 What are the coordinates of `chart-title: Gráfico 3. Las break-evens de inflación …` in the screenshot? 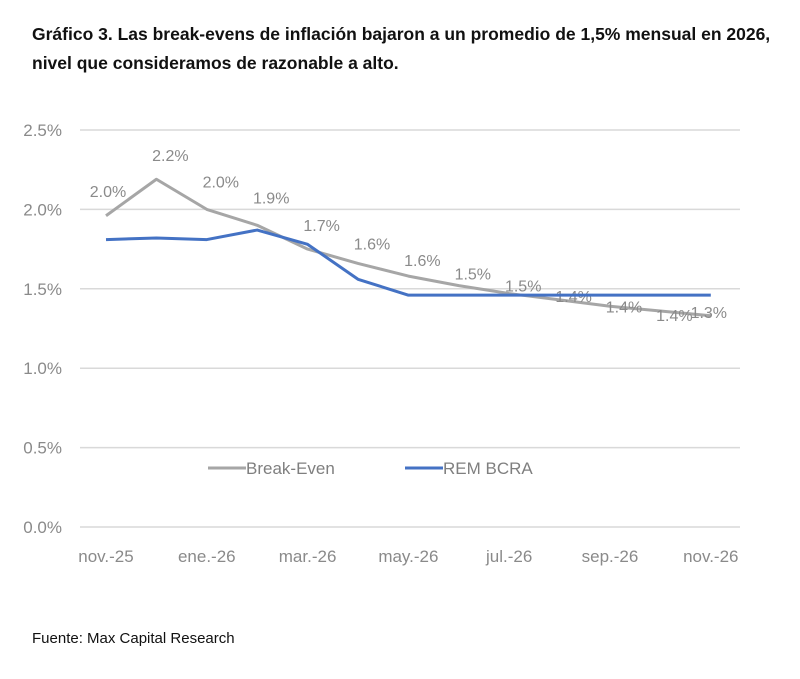 It's located at (401, 48).